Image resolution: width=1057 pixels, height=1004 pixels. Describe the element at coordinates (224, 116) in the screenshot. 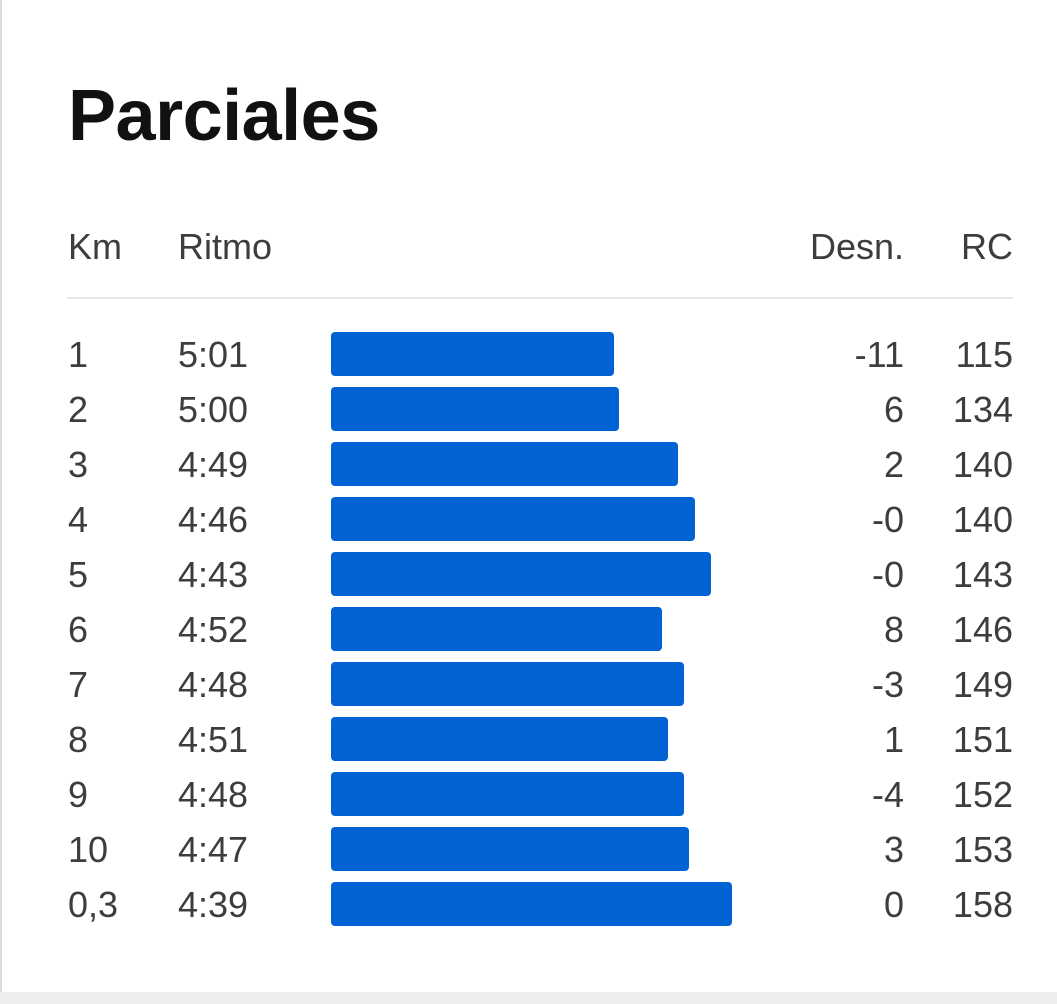

I see `page-title: Parciales` at that location.